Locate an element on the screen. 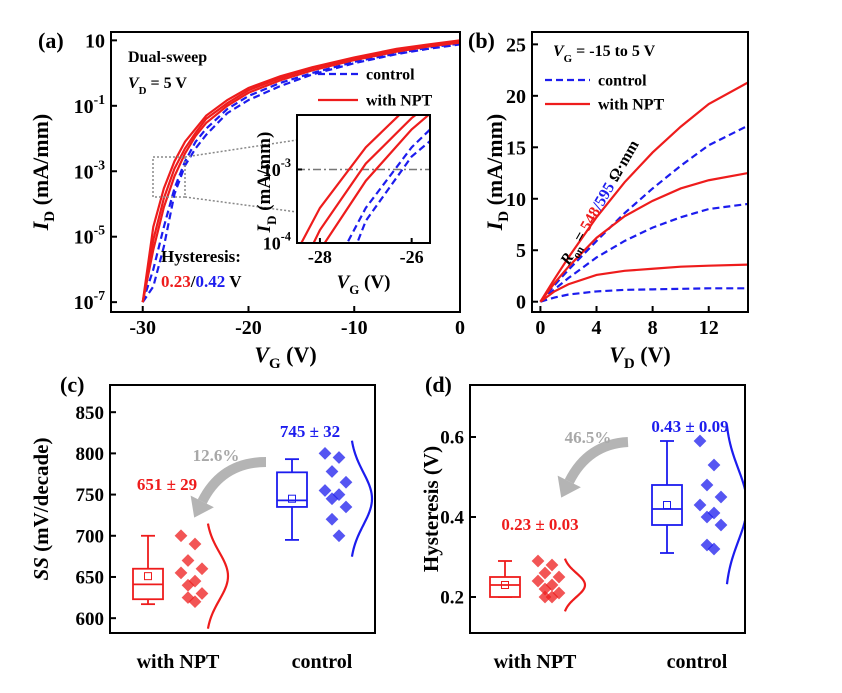 This screenshot has width=842, height=693. inset-background is located at coordinates (363, 179).